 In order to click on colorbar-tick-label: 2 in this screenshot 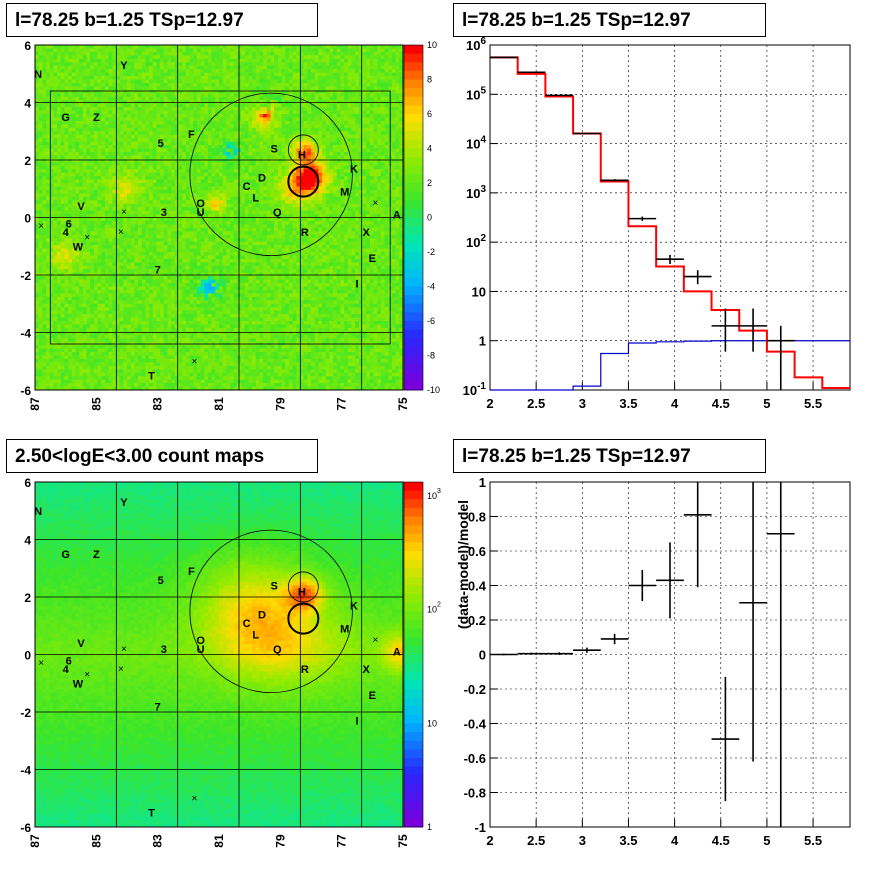, I will do `click(429, 183)`.